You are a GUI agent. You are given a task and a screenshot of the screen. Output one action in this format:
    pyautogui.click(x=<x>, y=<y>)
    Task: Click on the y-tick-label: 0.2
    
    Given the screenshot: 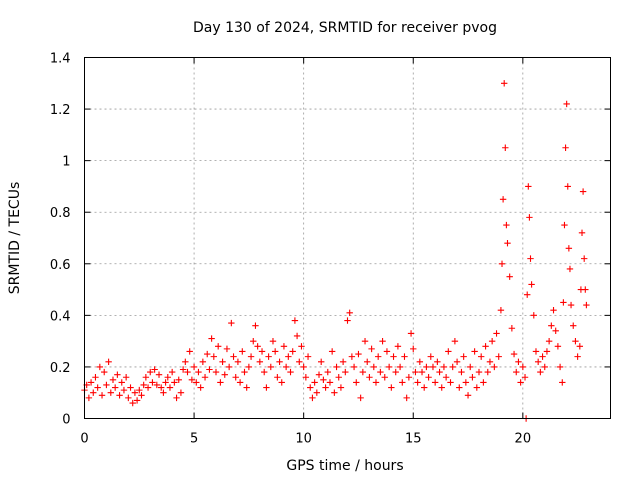 What is the action you would take?
    pyautogui.click(x=60, y=368)
    